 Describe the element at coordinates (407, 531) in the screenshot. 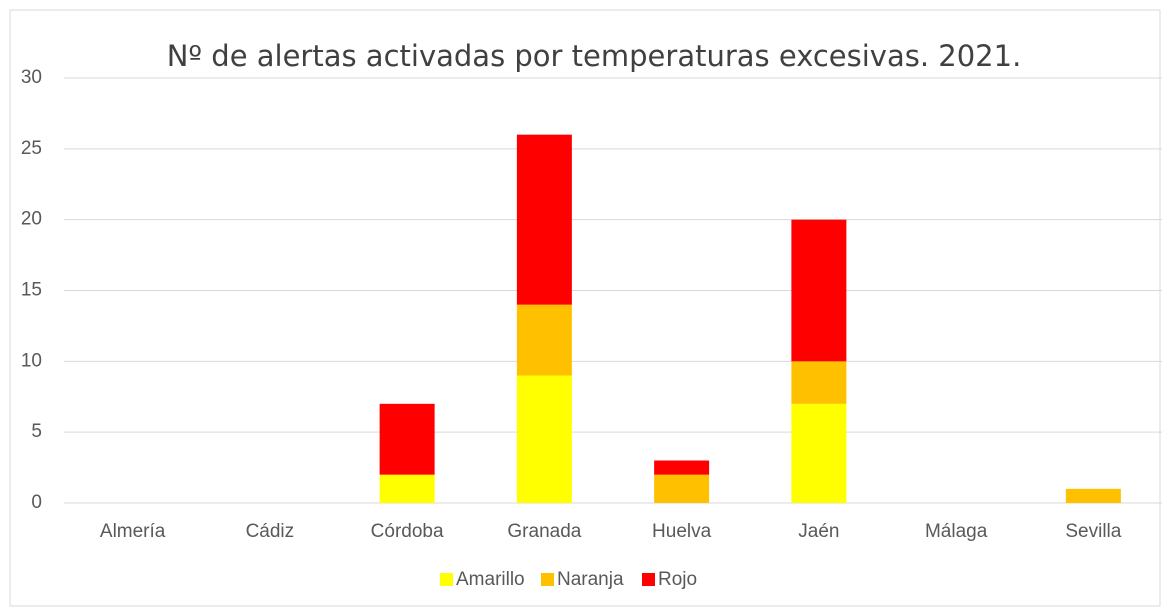

I see `x-tick-label: Córdoba` at that location.